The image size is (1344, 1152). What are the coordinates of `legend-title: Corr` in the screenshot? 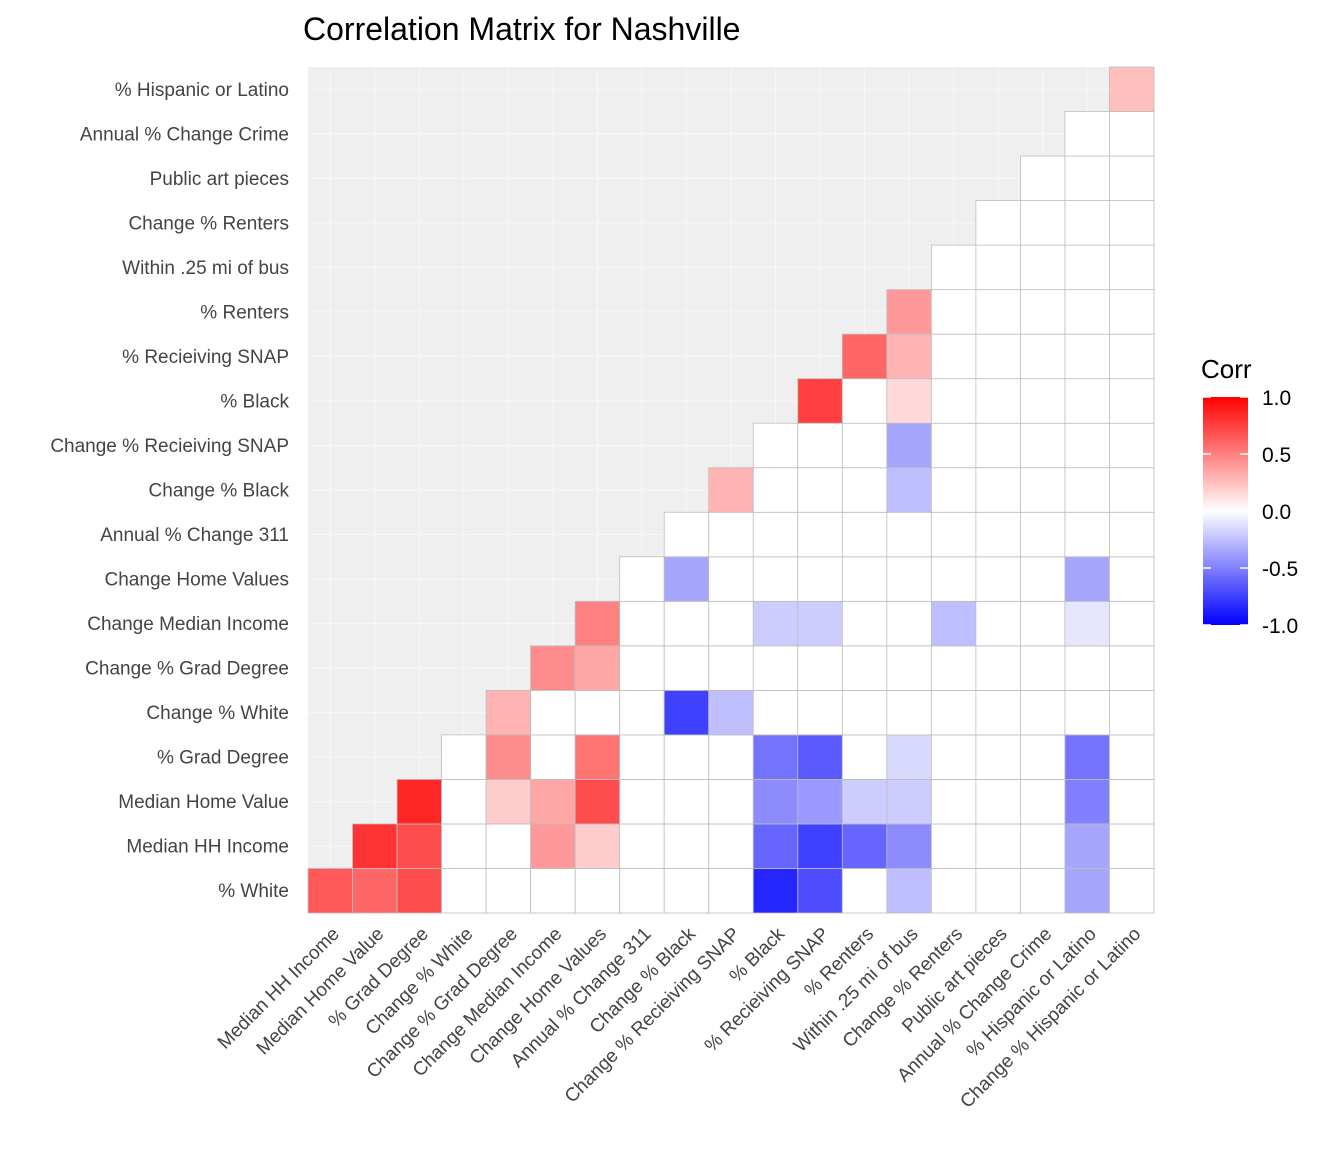 It's located at (1226, 369).